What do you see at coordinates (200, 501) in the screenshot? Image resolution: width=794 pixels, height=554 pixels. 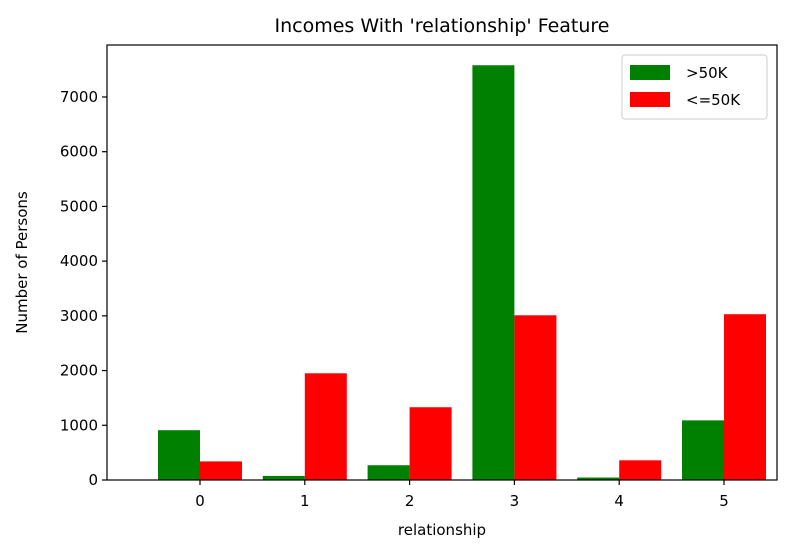 I see `x-tick-label: 0` at bounding box center [200, 501].